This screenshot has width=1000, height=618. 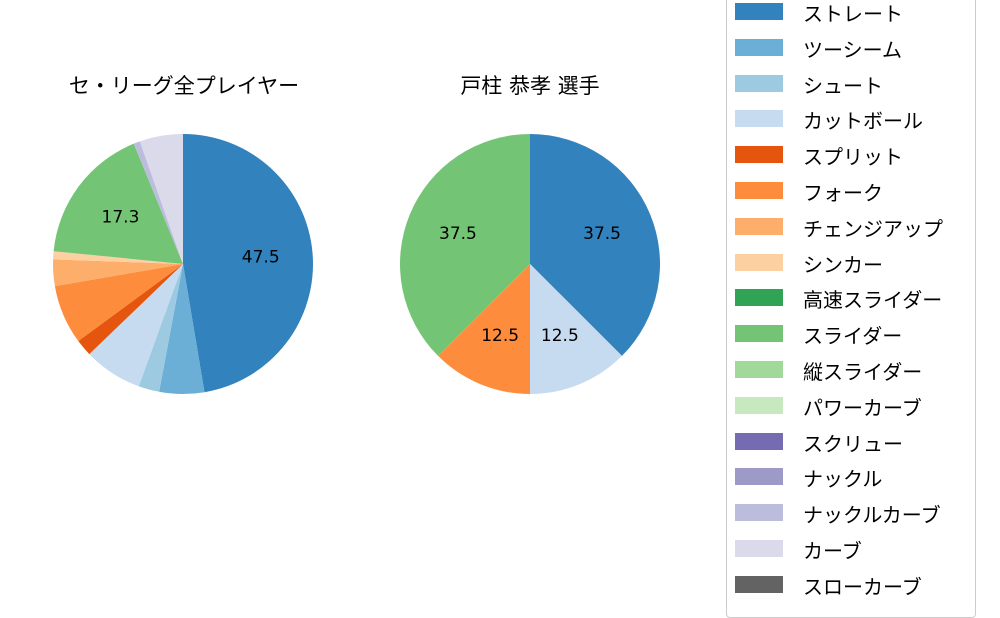 I want to click on legend-item: 高速スライダー, so click(x=851, y=297).